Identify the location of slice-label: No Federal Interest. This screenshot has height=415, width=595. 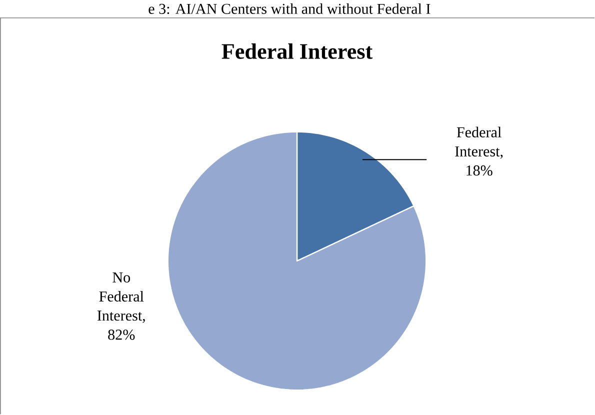
(120, 296).